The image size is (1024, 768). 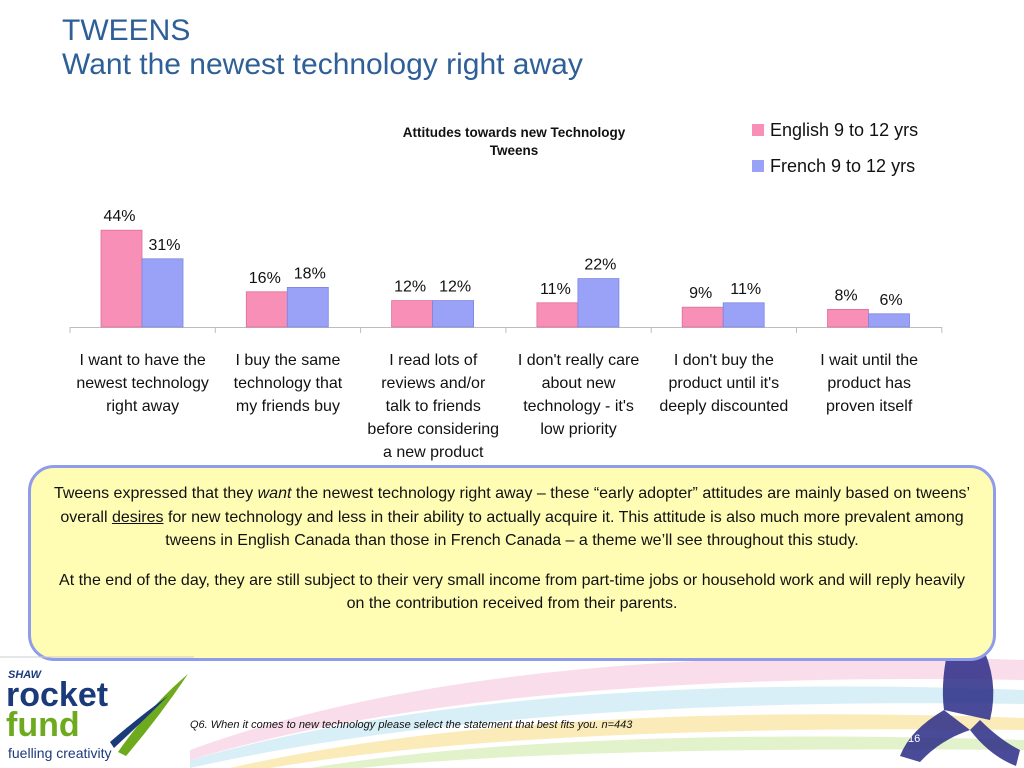 What do you see at coordinates (514, 150) in the screenshot?
I see `chart-title-line2: Tweens` at bounding box center [514, 150].